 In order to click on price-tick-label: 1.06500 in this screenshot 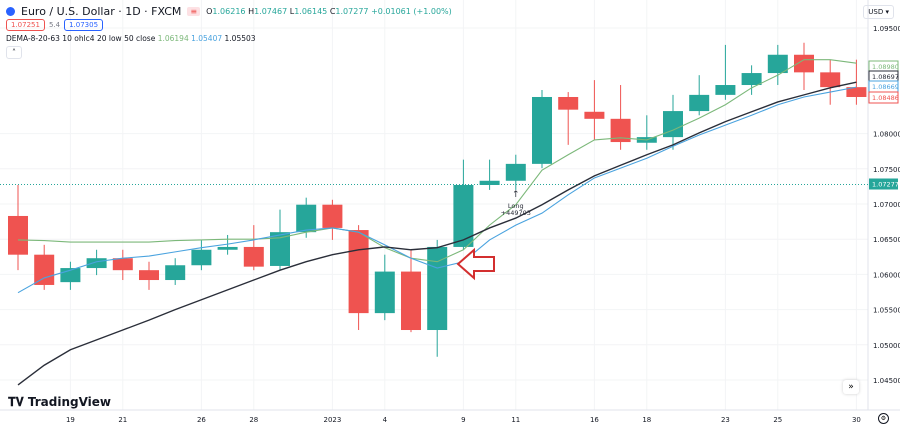, I will do `click(886, 240)`.